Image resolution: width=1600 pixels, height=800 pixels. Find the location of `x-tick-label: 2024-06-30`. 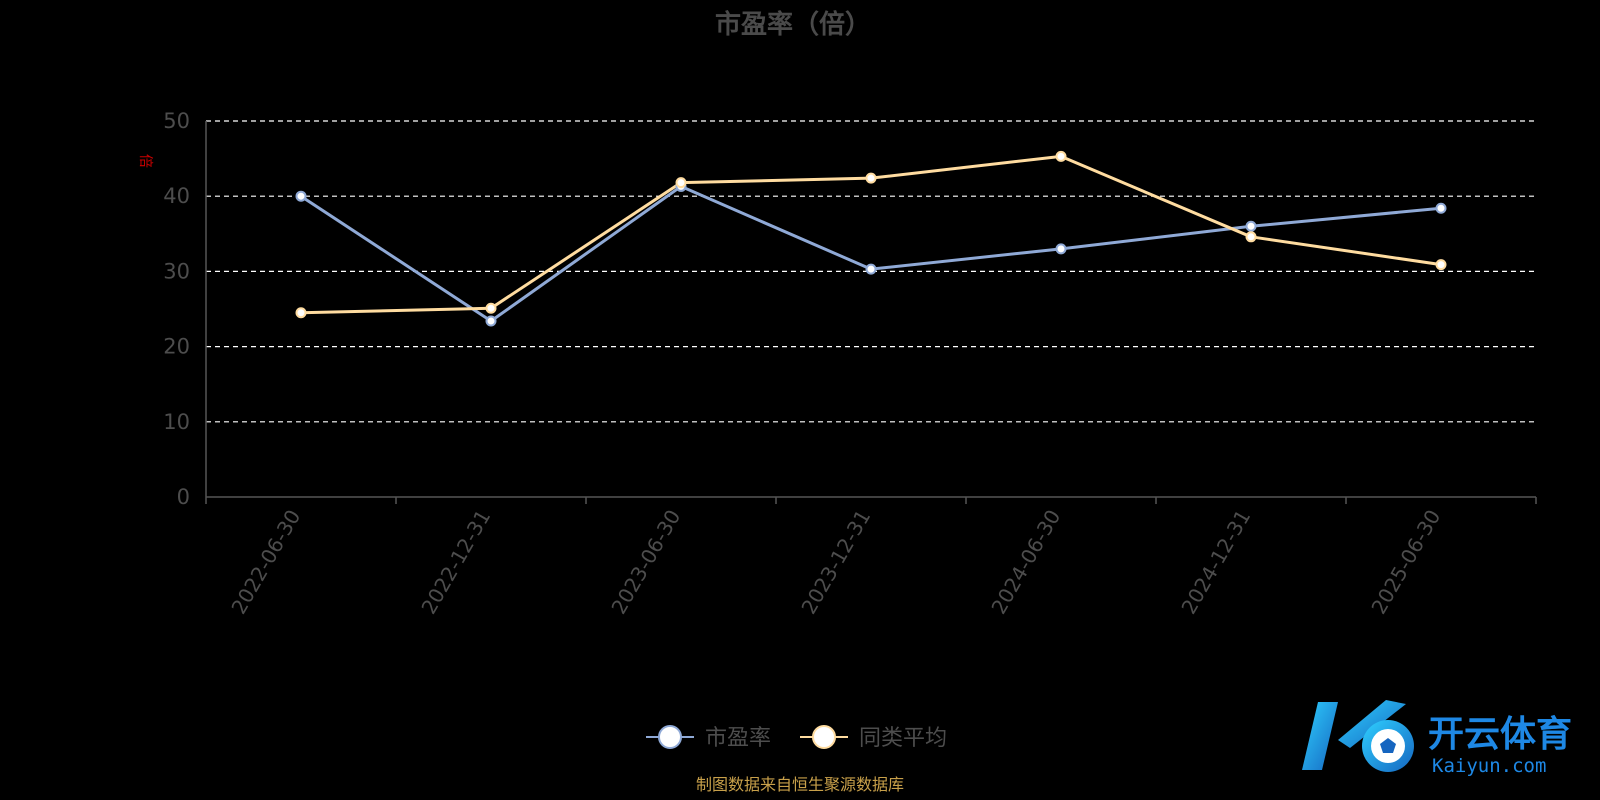

x-tick-label: 2024-06-30 is located at coordinates (1025, 562).